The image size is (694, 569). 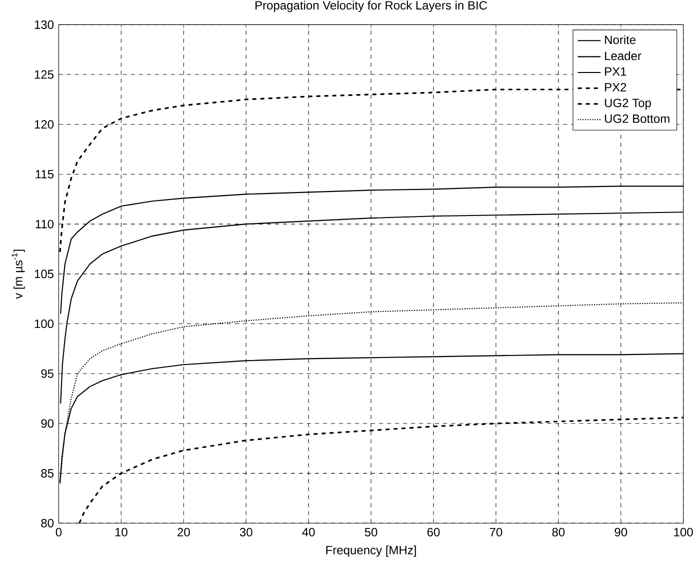 What do you see at coordinates (433, 532) in the screenshot?
I see `x-tick-label: 60` at bounding box center [433, 532].